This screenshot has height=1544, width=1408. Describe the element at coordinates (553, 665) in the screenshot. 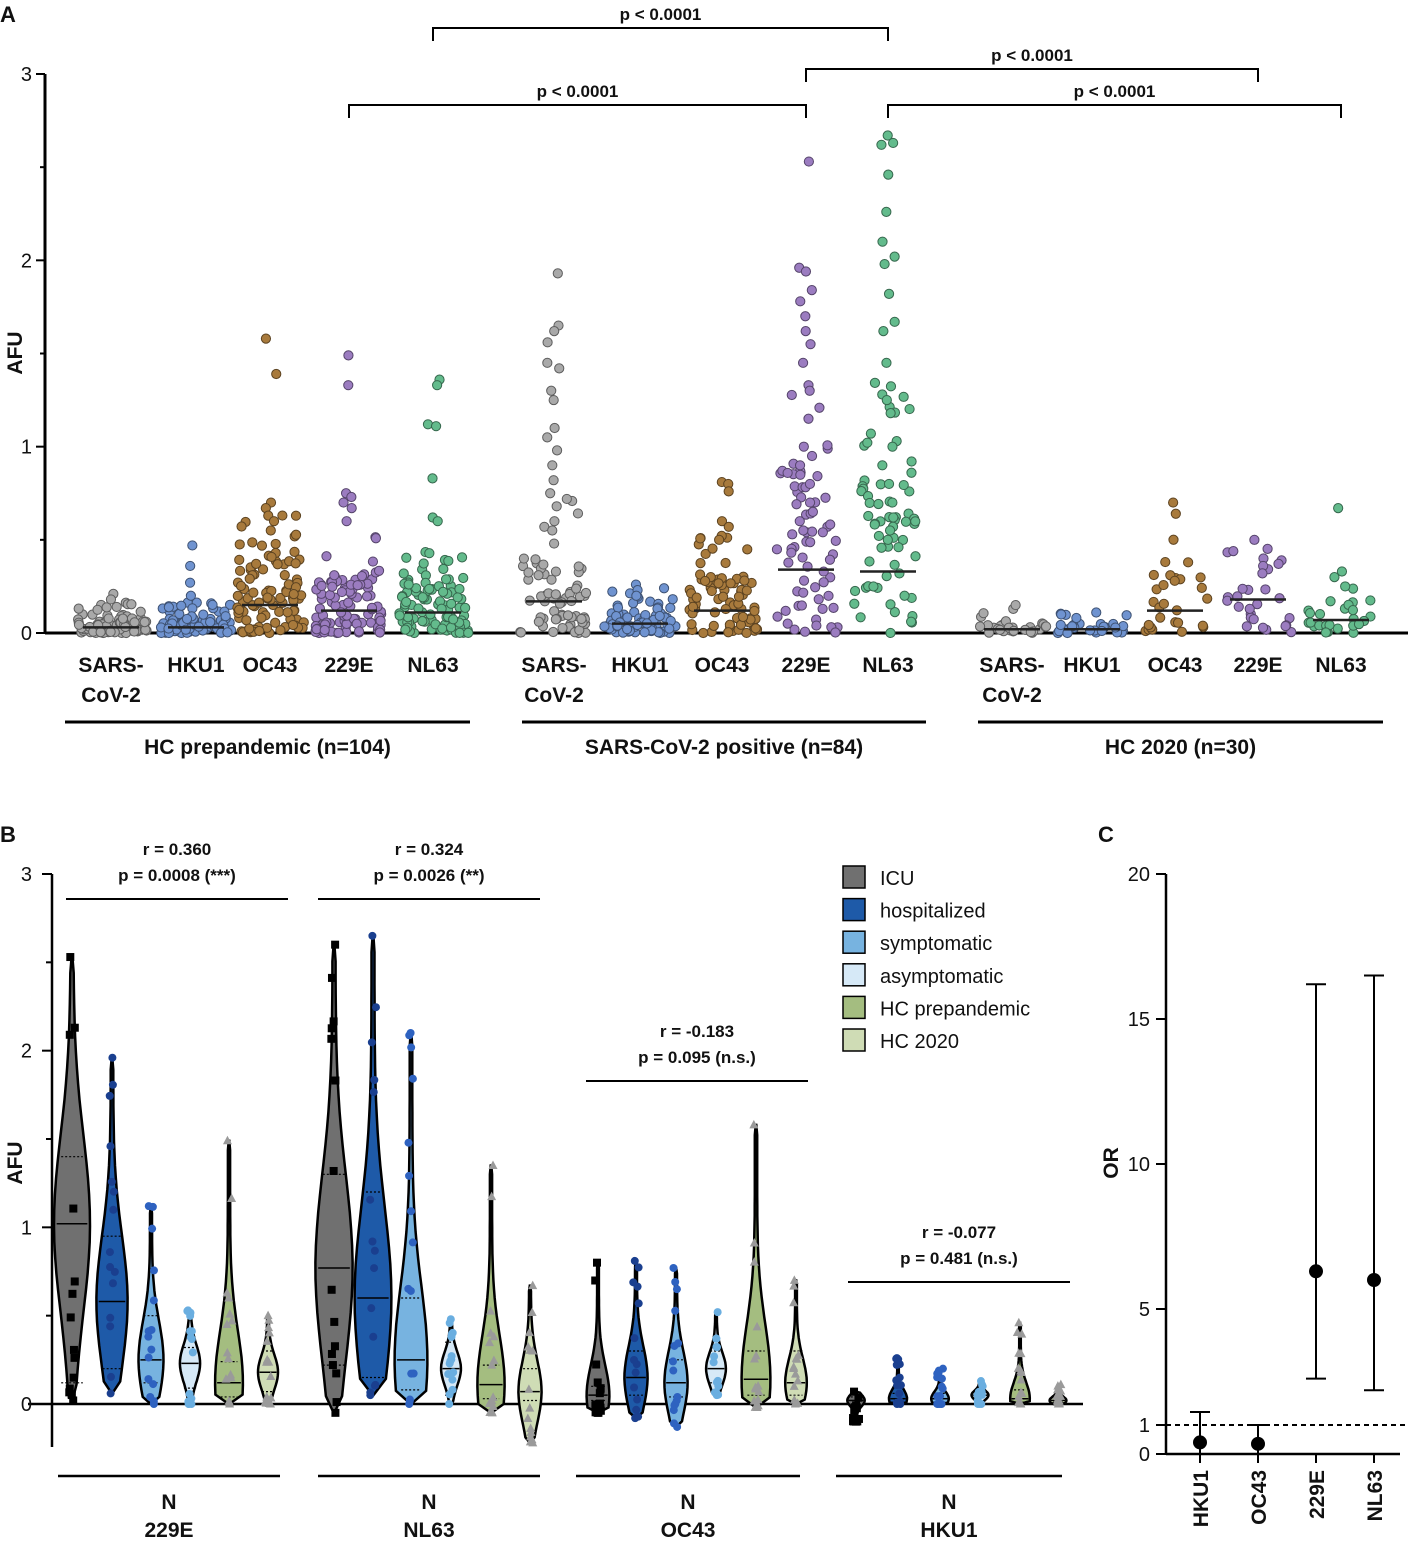

I see `x-category-label: SARS-` at that location.